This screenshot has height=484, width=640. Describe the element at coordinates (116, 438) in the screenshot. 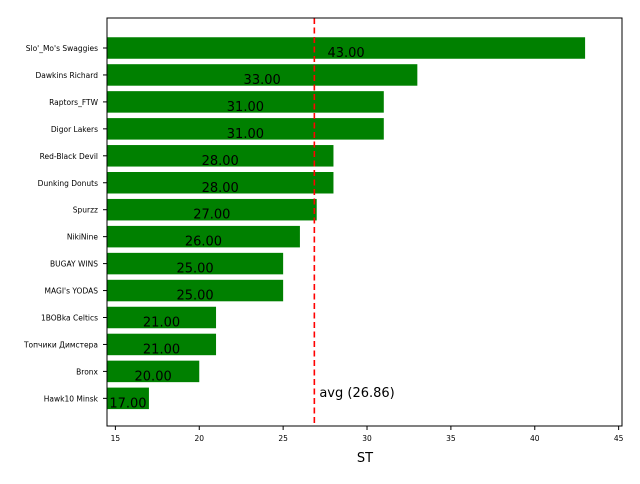

I see `x-tick-label: 15` at that location.